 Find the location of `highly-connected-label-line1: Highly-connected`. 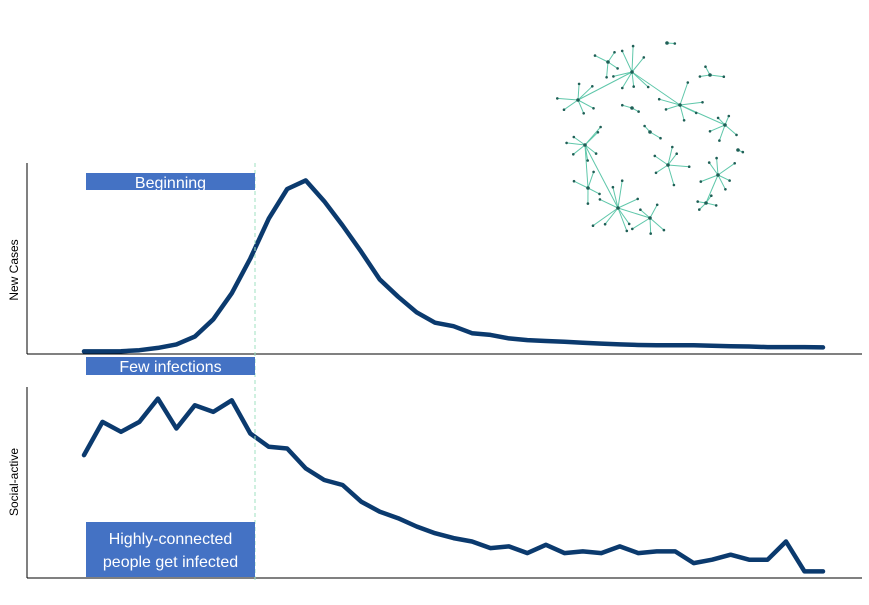

highly-connected-label-line1: Highly-connected is located at coordinates (171, 539).